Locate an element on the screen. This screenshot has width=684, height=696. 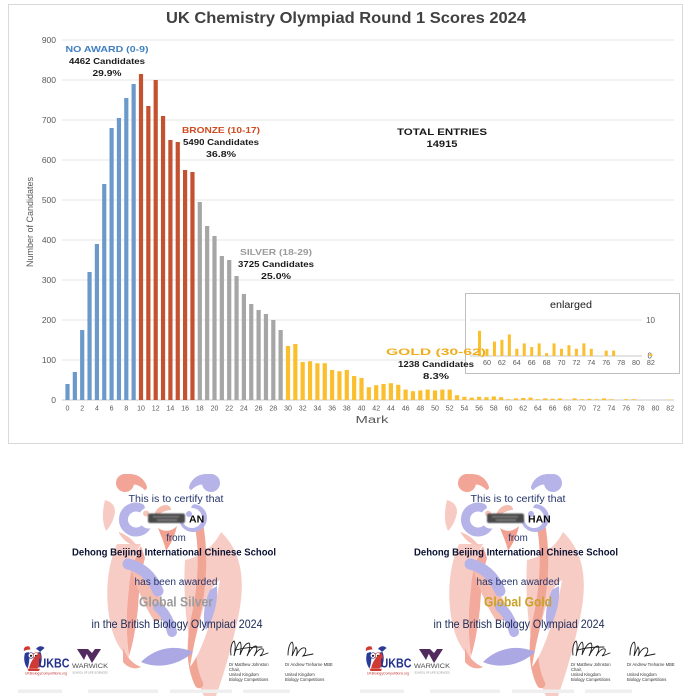
svg-text: 600 is located at coordinates (49, 160).